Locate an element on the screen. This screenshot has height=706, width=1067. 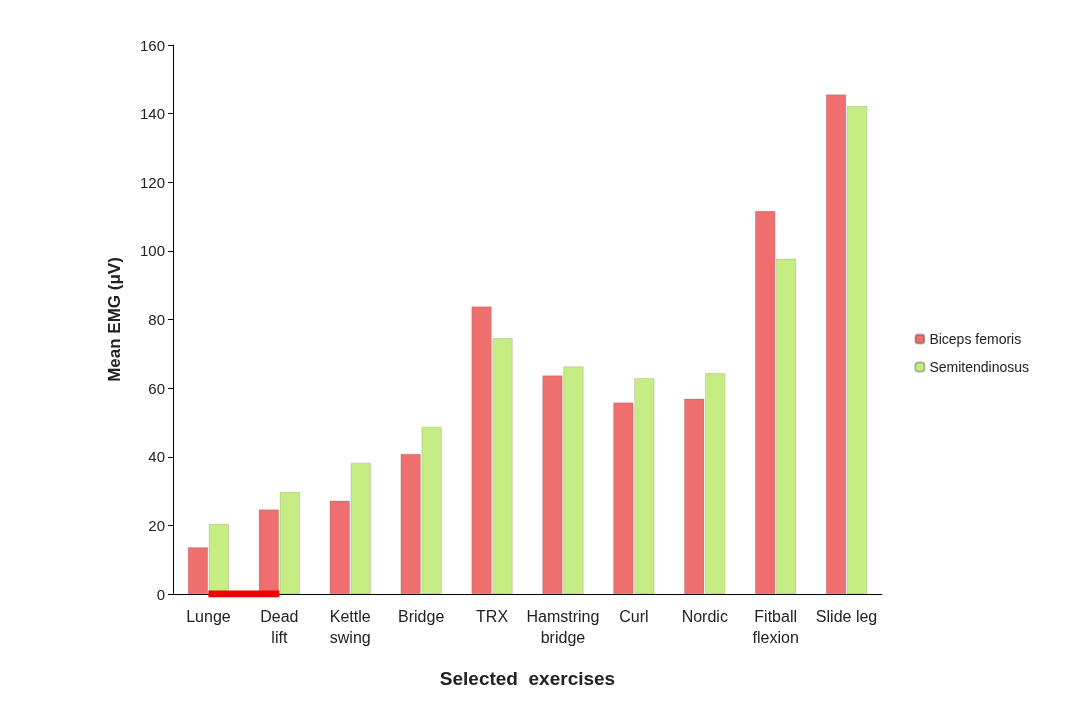
legend-label: Semitendinosus is located at coordinates (979, 367).